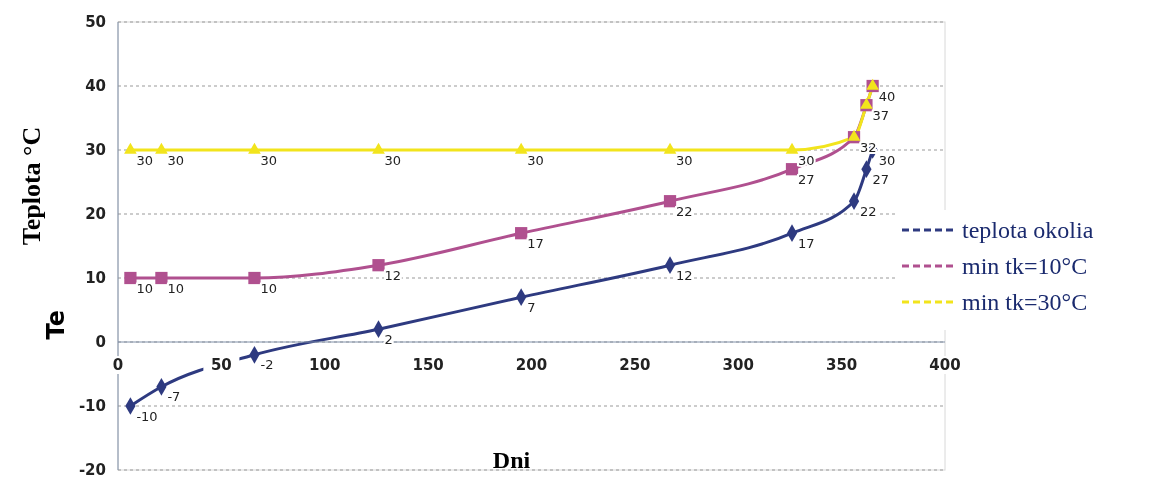  I want to click on y-tick-label: 0, so click(100, 342).